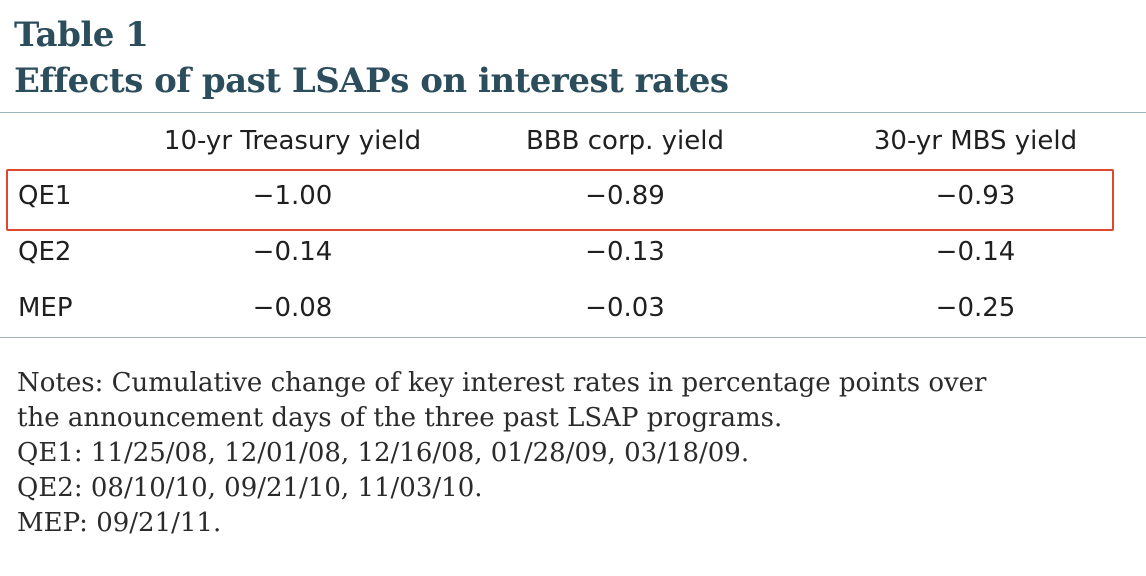 Image resolution: width=1146 pixels, height=576 pixels. I want to click on header-treasury-yield: 10-yr Treasury yield, so click(292, 141).